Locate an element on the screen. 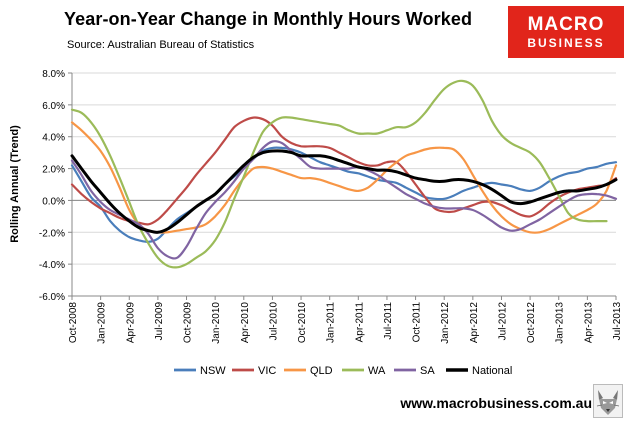 The image size is (632, 423). x-tick-label: Apr-2010 is located at coordinates (245, 323).